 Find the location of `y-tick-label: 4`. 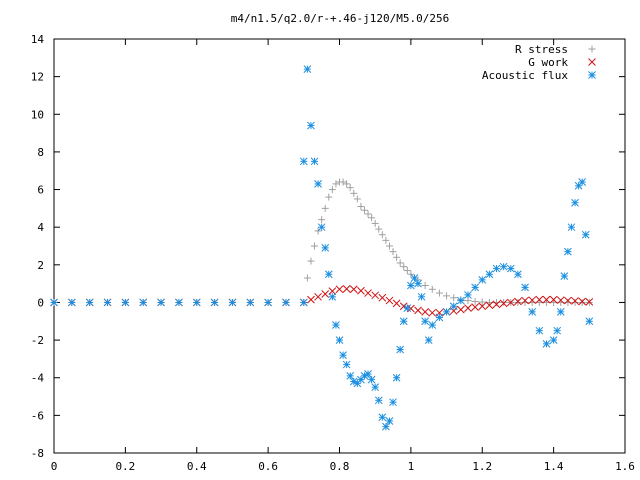

y-tick-label: 4 is located at coordinates (40, 227).